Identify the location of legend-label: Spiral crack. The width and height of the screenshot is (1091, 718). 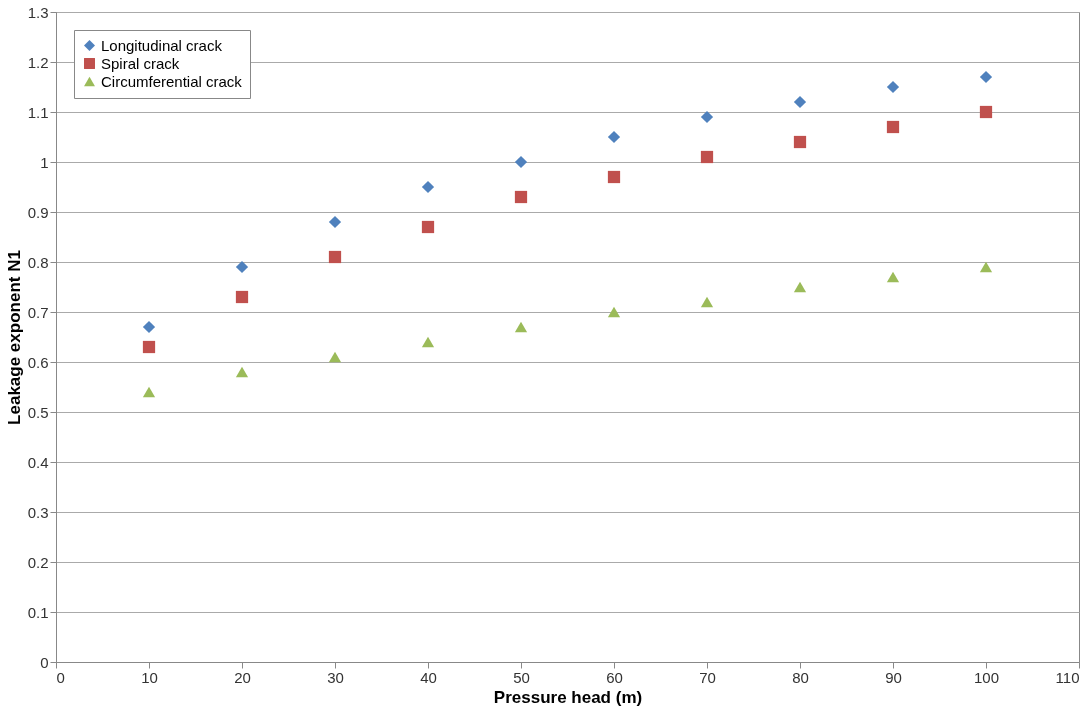
(140, 63).